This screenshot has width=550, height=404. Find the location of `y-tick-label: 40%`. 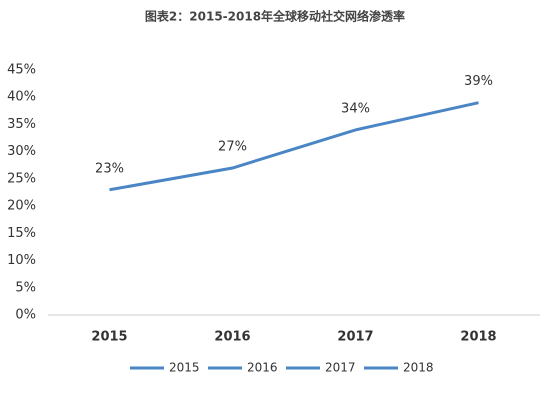

y-tick-label: 40% is located at coordinates (21, 97).